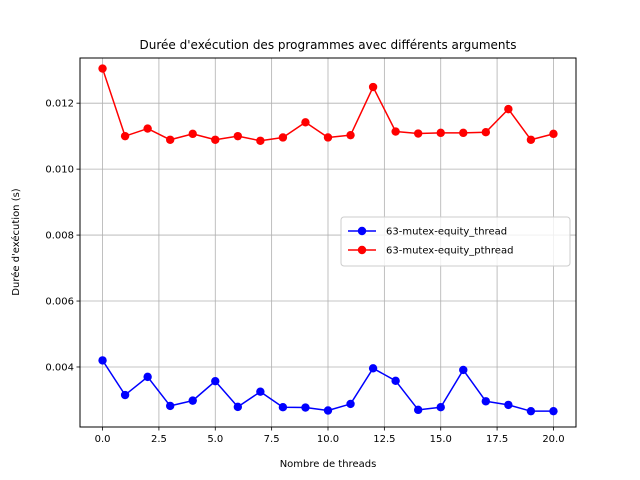  I want to click on y-tick-label: 0.008, so click(59, 236).